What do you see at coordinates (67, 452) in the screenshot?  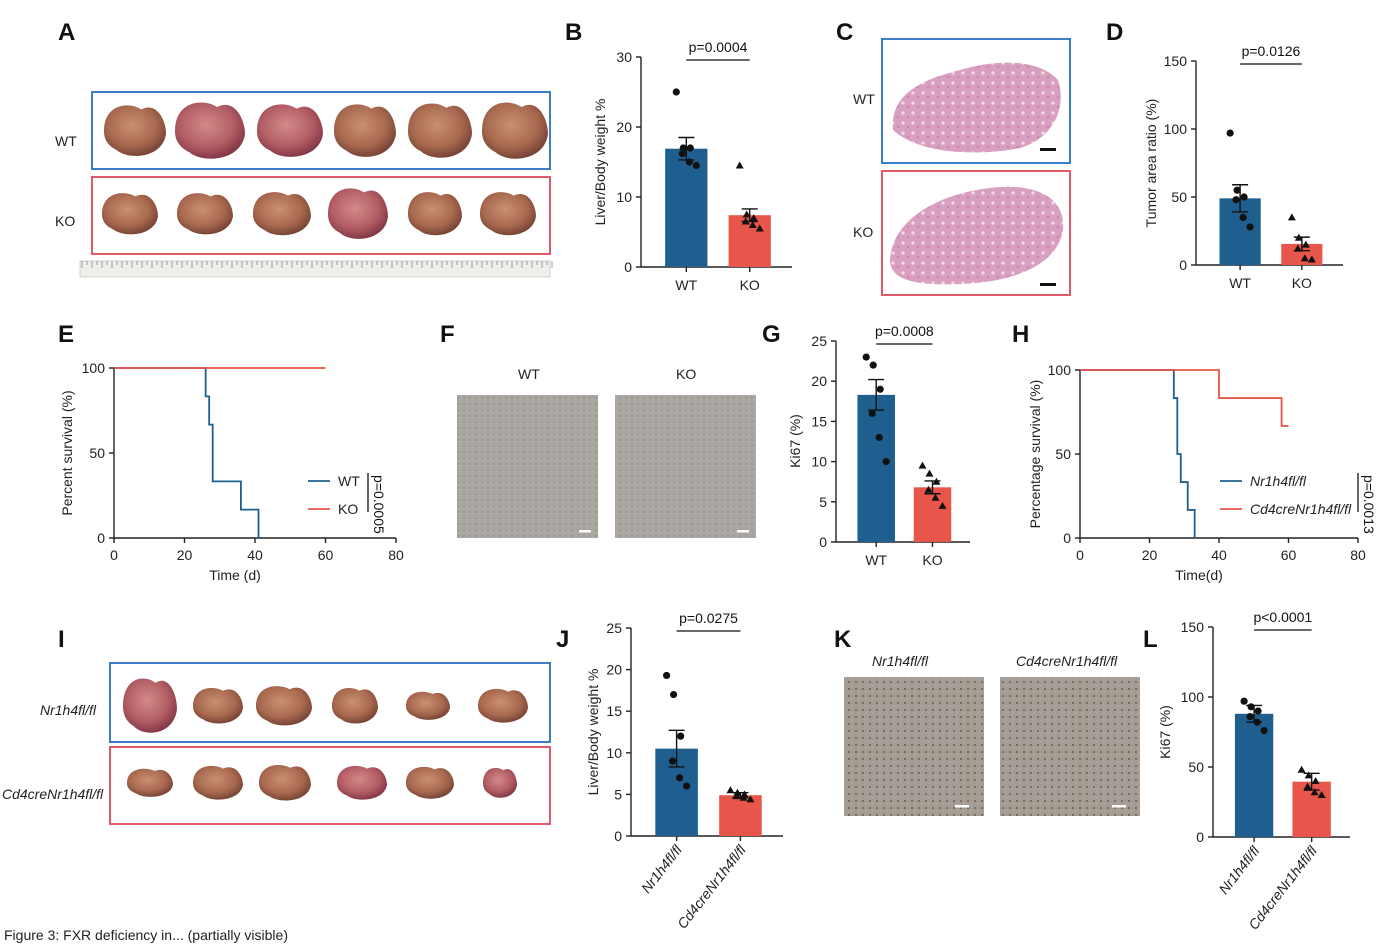 I see `y-axis-label: Percent survival (%)` at bounding box center [67, 452].